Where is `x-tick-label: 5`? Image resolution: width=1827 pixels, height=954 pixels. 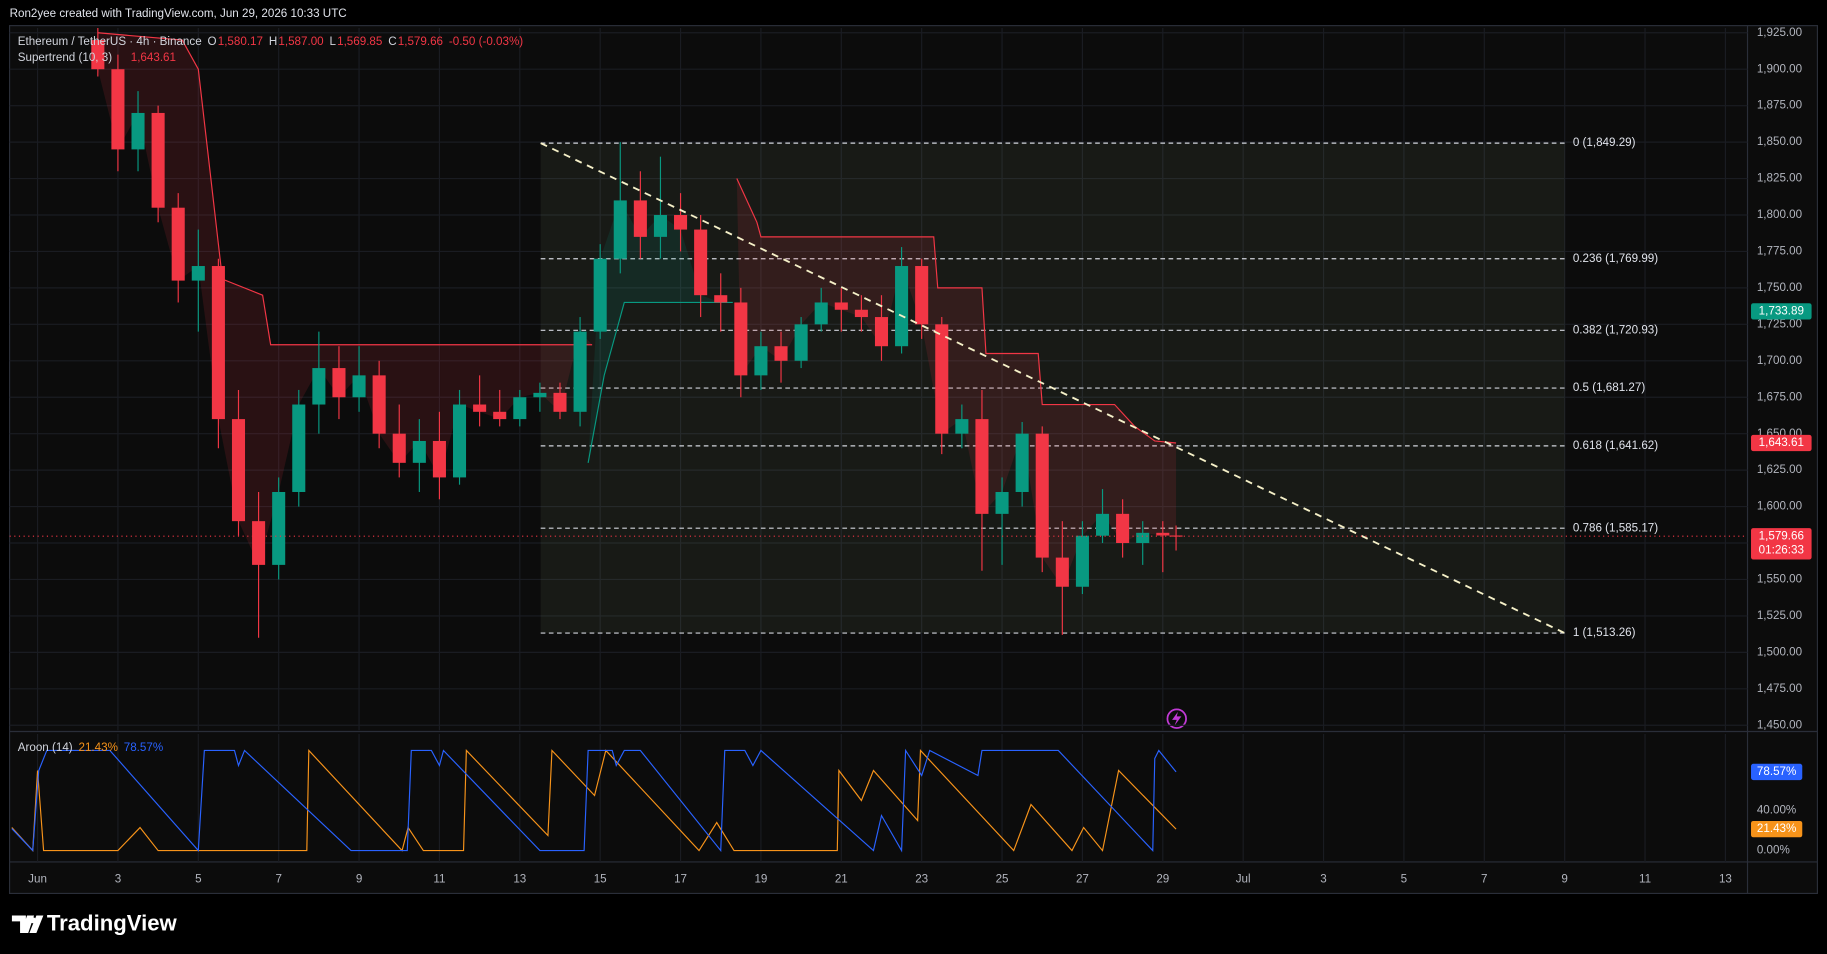 x-tick-label: 5 is located at coordinates (198, 879).